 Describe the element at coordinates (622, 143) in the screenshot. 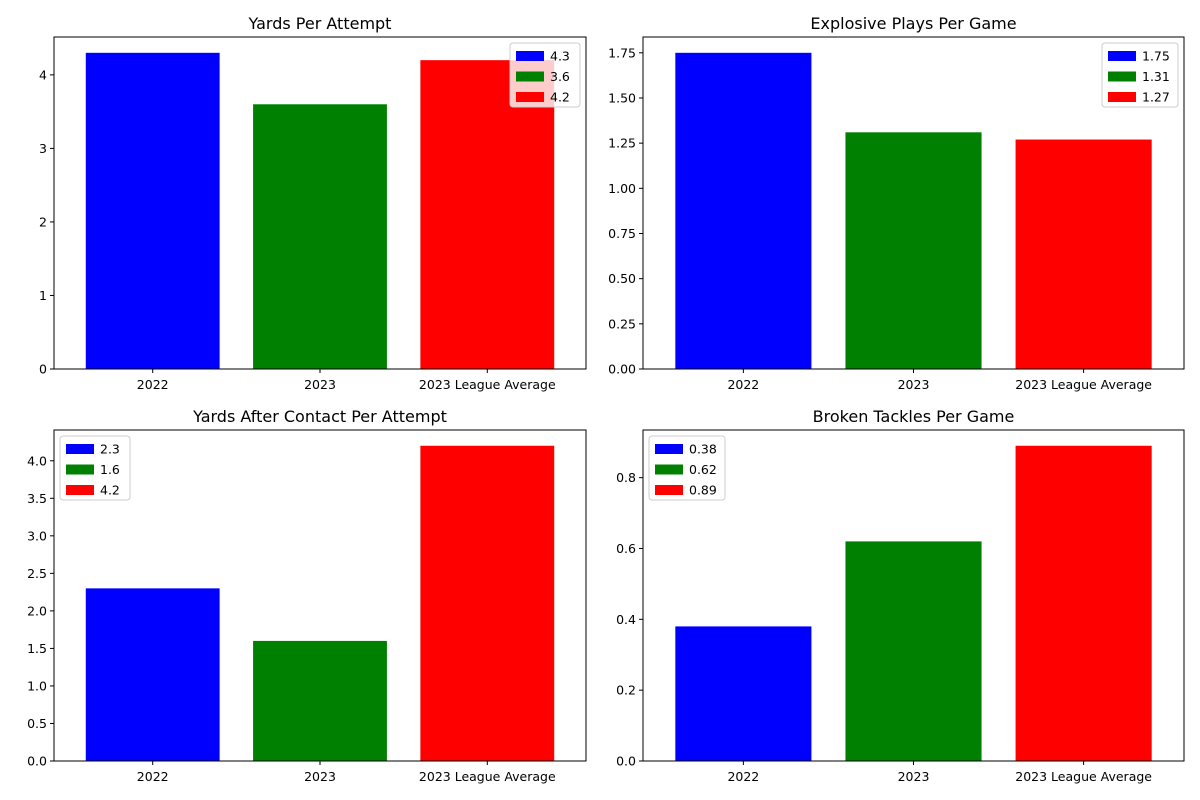

I see `y-tick-label: 1.25` at that location.